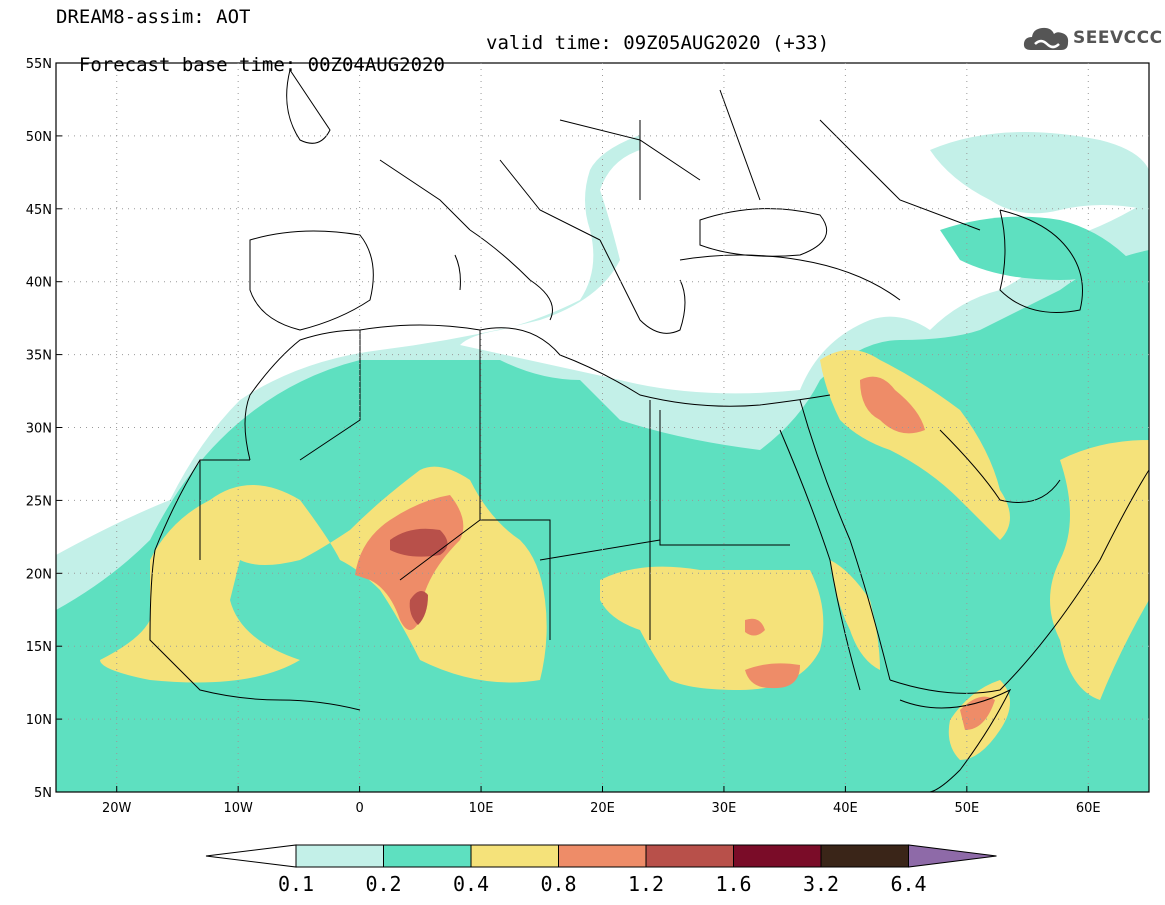 The image size is (1165, 905). What do you see at coordinates (117, 808) in the screenshot?
I see `lon-label: 20W` at bounding box center [117, 808].